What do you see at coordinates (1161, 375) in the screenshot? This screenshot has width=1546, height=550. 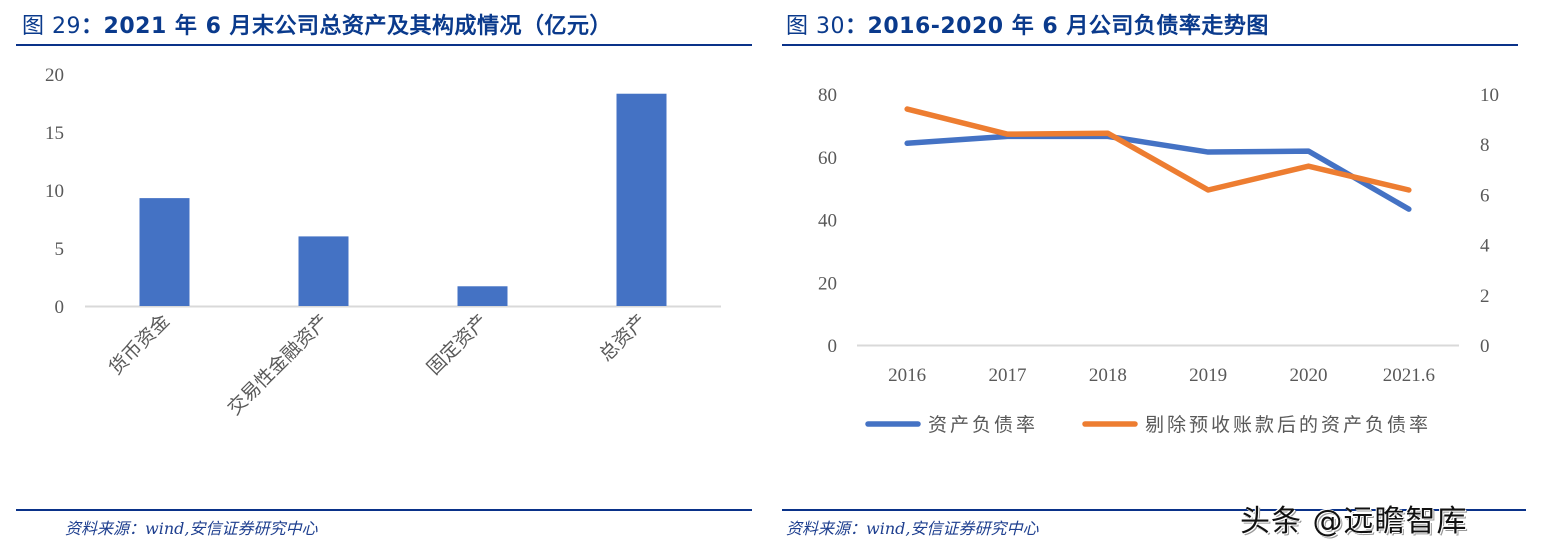 I see `x-axis-labels: 2016 2017 2018 2019 2020 2021.6` at bounding box center [1161, 375].